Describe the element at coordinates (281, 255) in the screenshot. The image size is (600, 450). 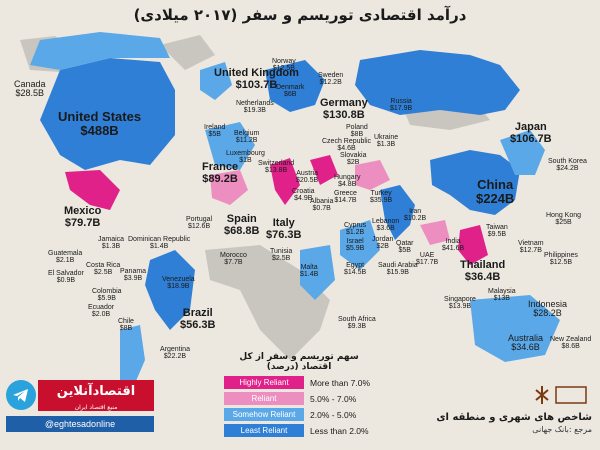
I see `country-label-tunisia: Tunisia $2.5B` at that location.